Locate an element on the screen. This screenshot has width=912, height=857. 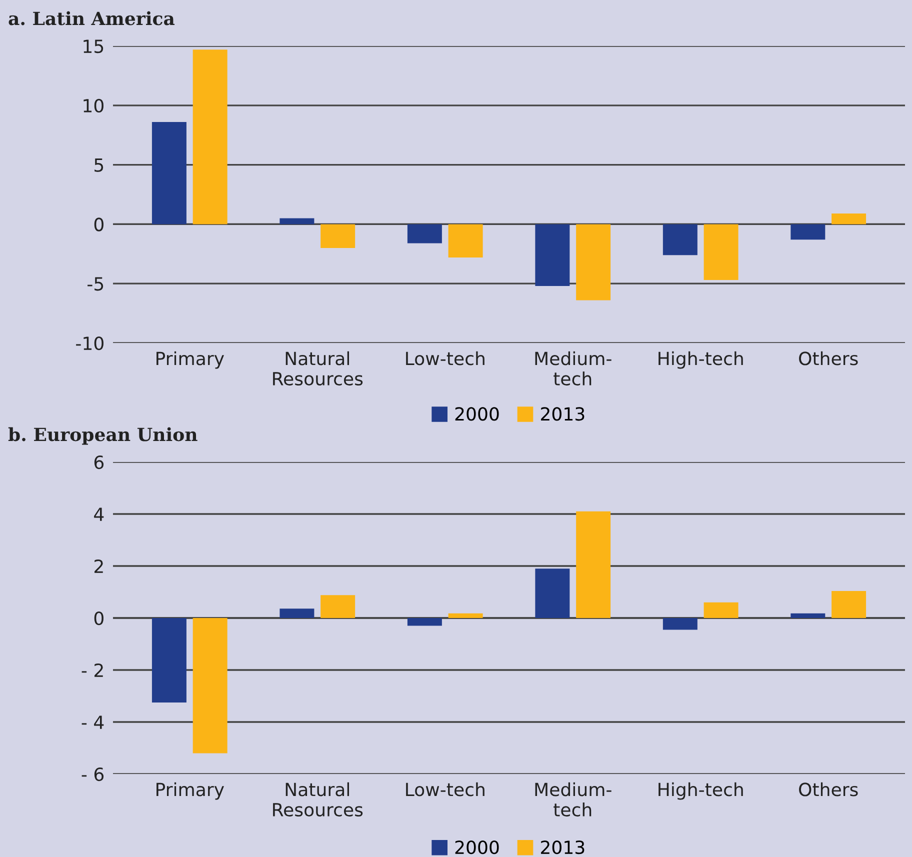
y-tick-label: -10 is located at coordinates (90, 343).